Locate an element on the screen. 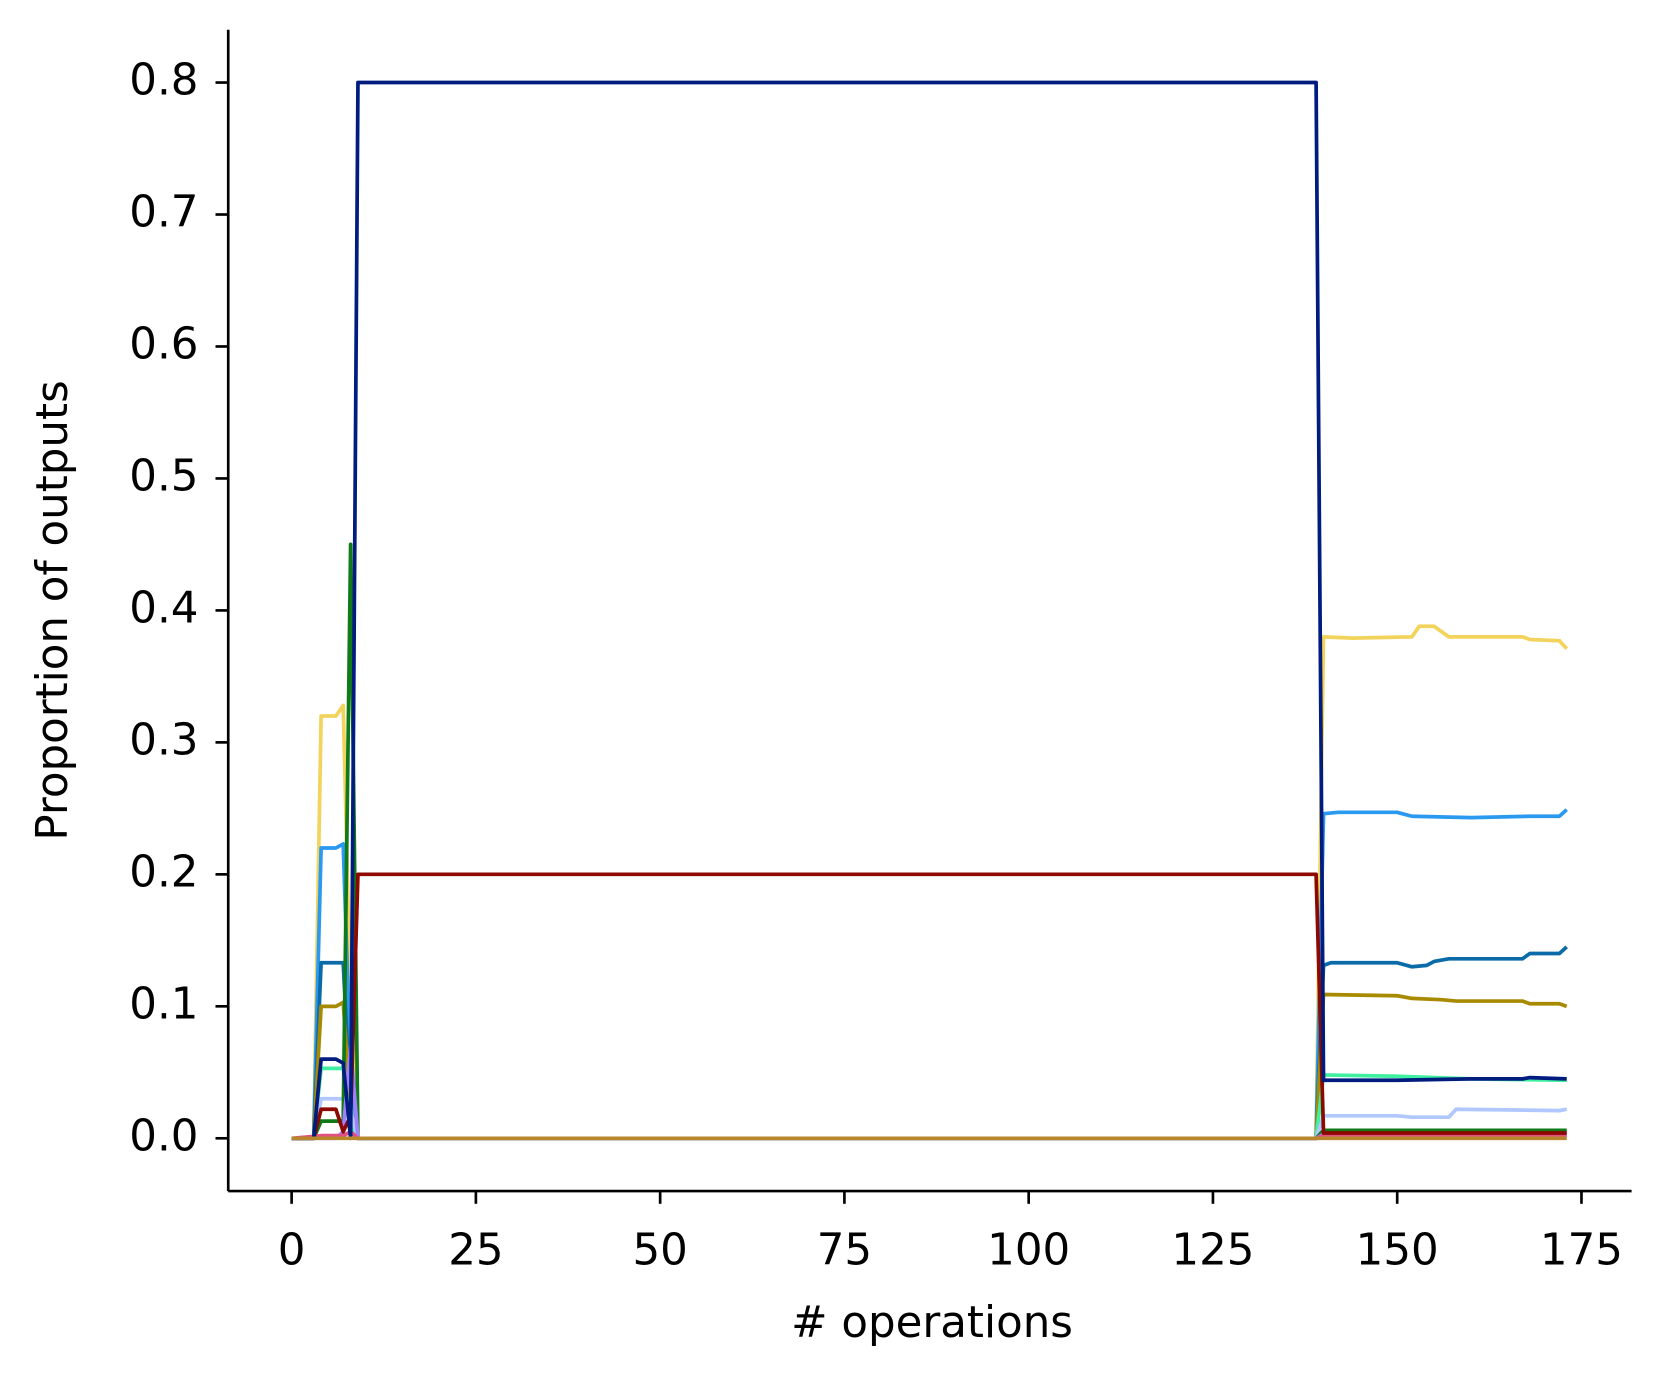 This screenshot has width=1656, height=1379. y-tick-label: 0.2 is located at coordinates (163, 872).